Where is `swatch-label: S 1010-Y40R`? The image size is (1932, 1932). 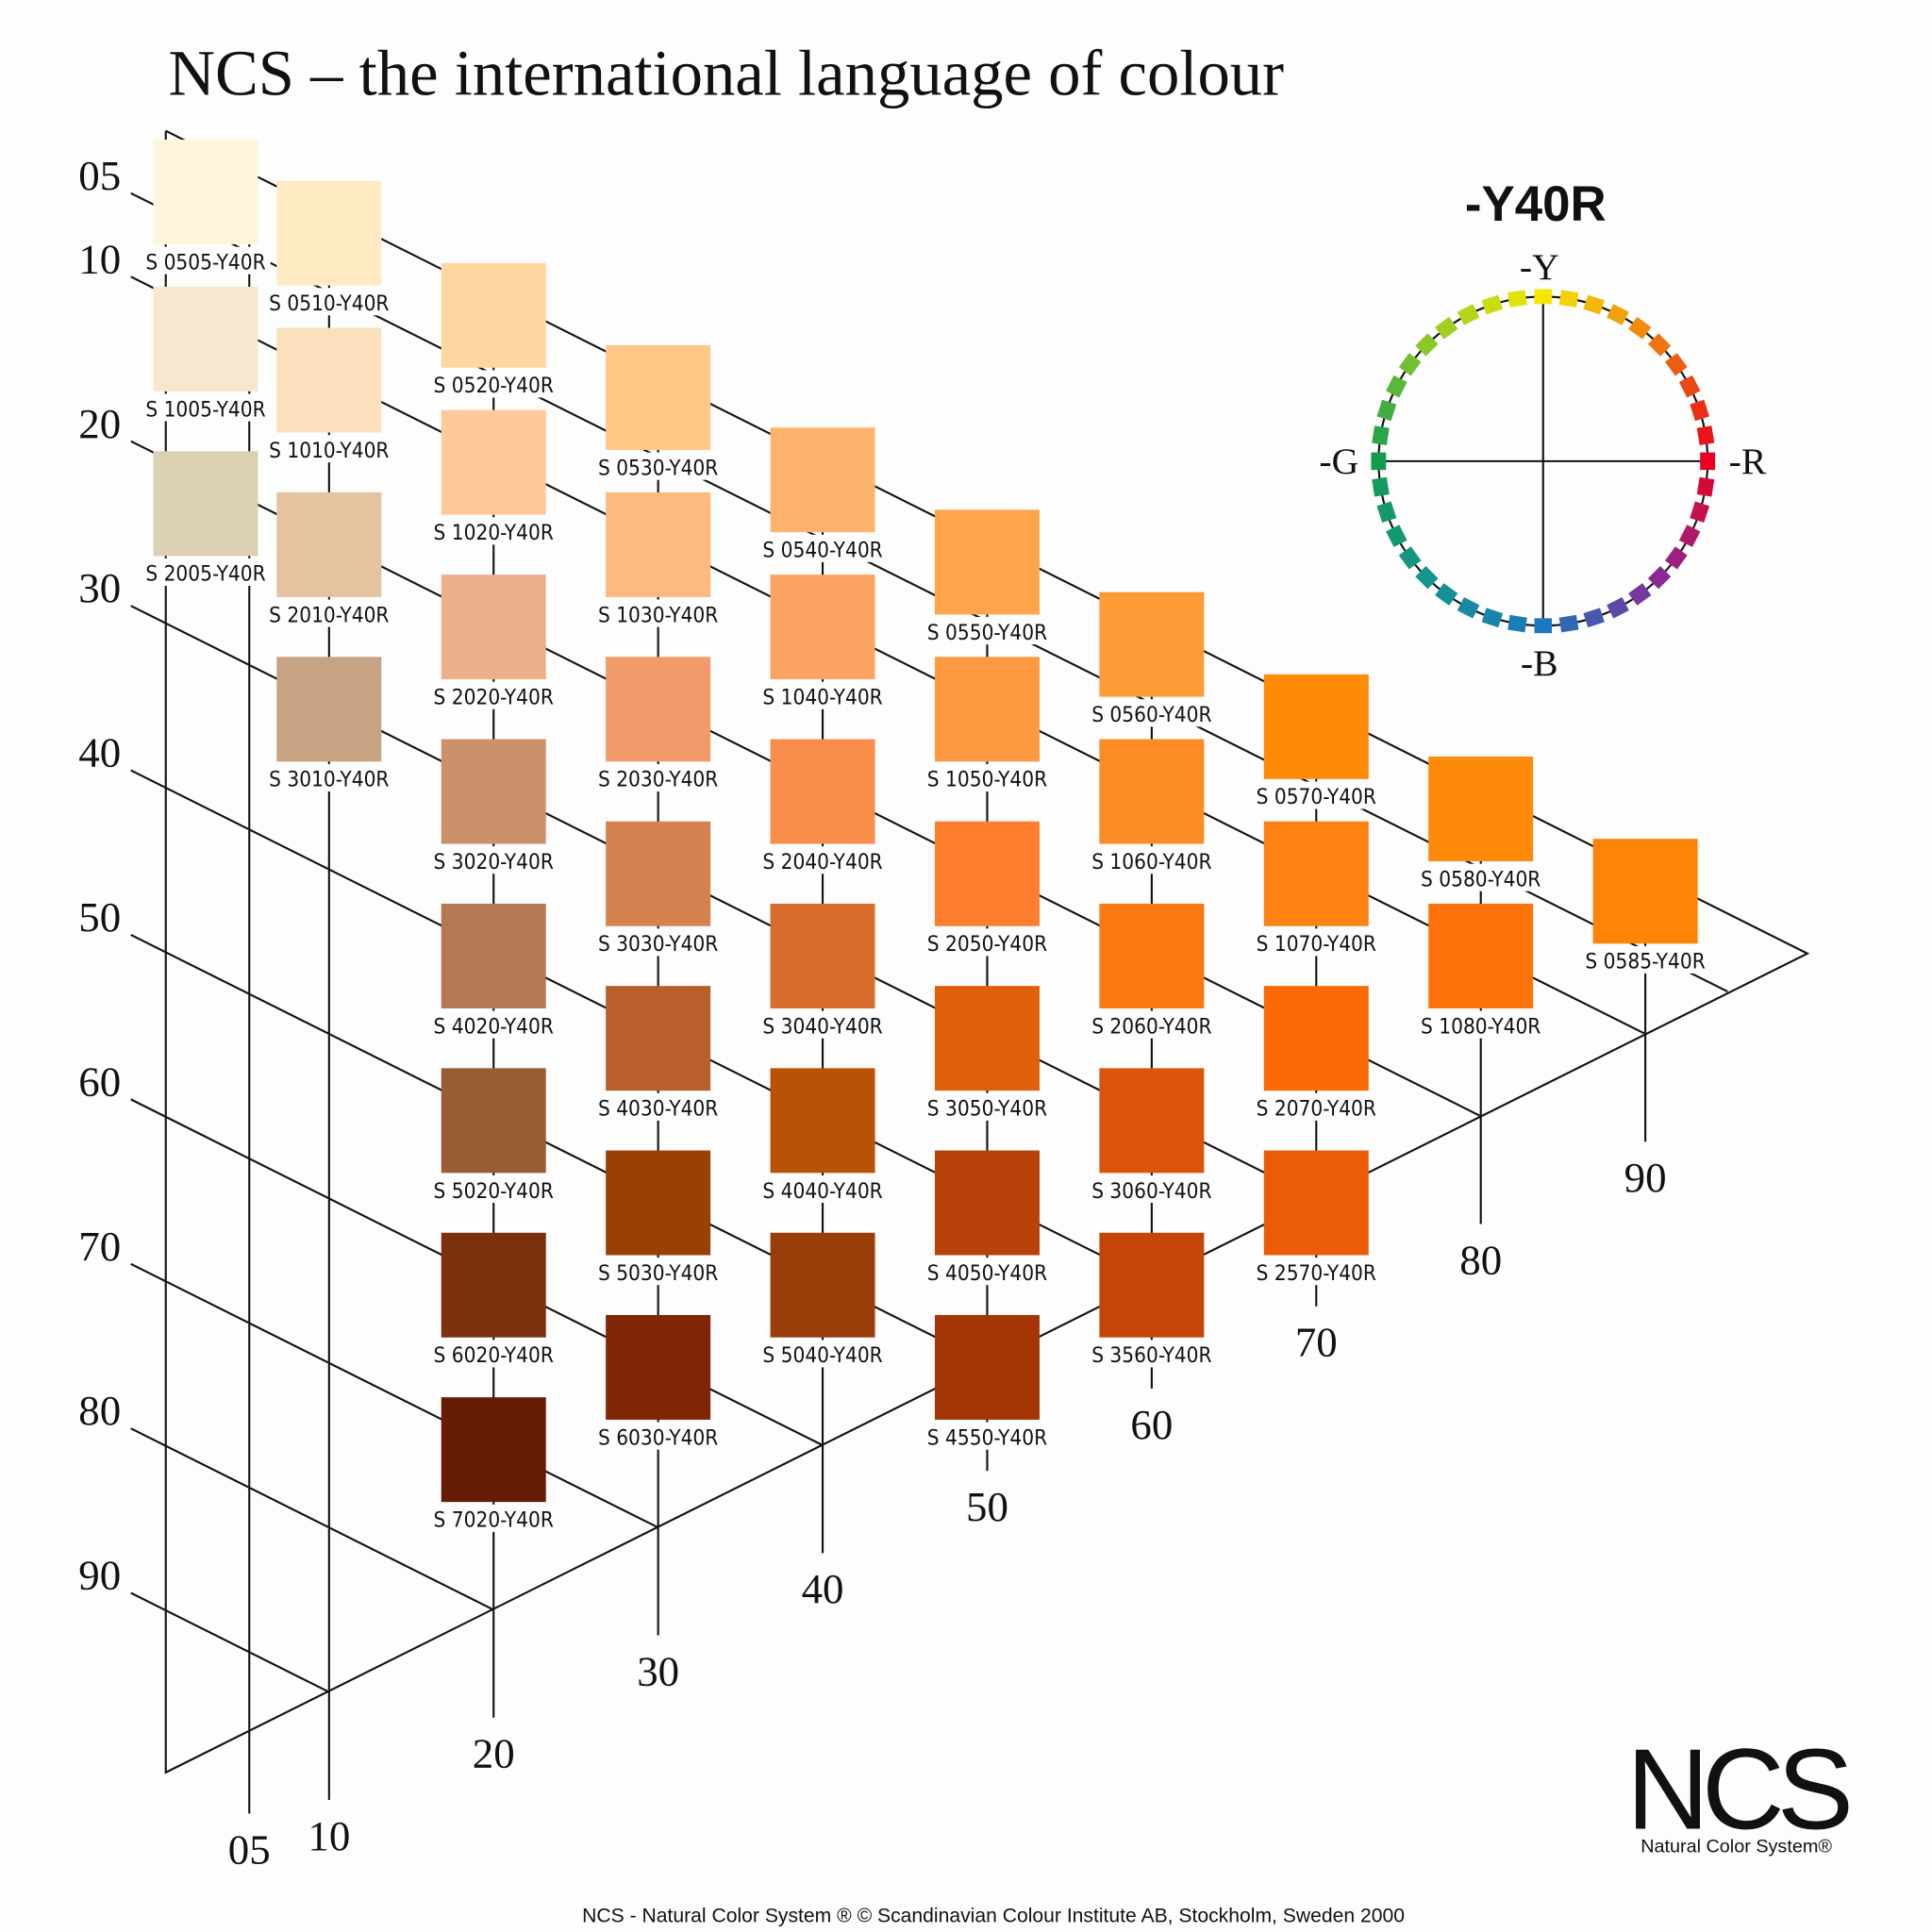 swatch-label: S 1010-Y40R is located at coordinates (329, 451).